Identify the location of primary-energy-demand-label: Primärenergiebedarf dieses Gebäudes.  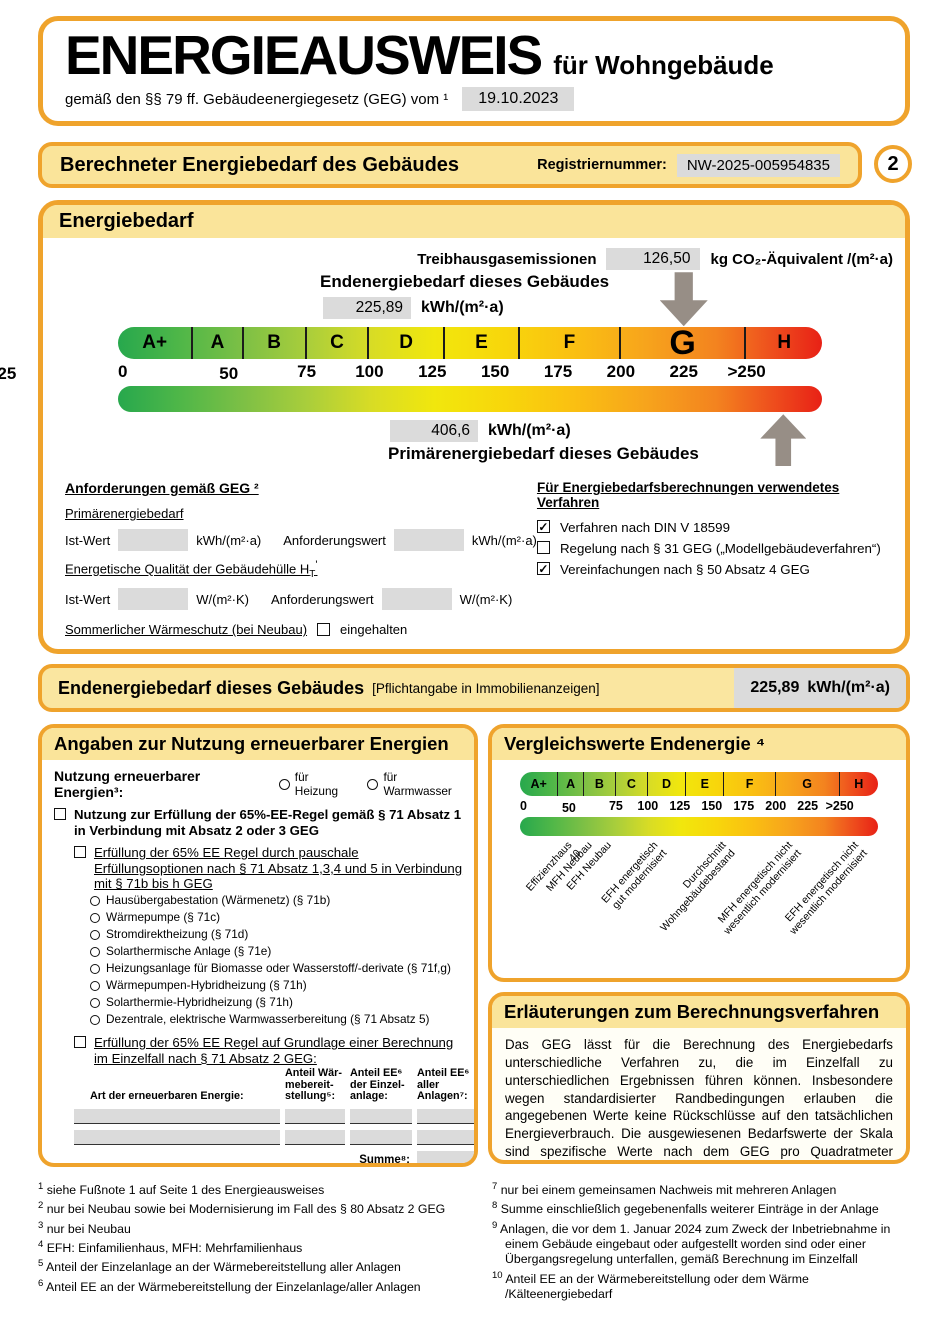
(543, 454).